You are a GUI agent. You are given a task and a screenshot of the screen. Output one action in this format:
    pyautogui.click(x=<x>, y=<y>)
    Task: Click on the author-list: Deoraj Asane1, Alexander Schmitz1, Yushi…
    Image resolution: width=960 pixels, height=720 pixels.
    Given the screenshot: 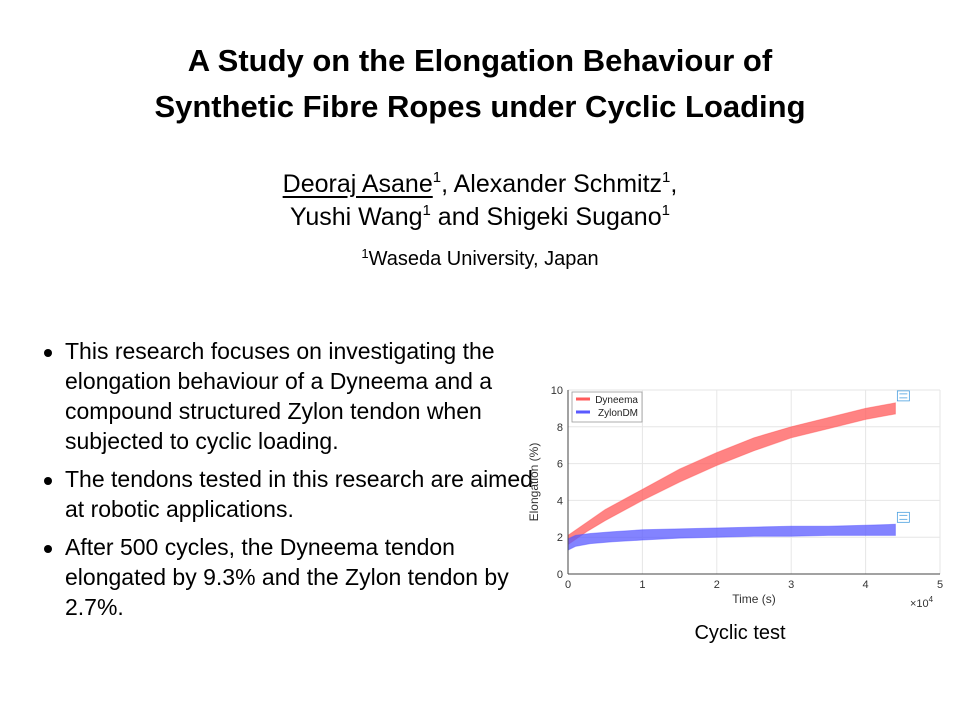 What is the action you would take?
    pyautogui.click(x=480, y=201)
    